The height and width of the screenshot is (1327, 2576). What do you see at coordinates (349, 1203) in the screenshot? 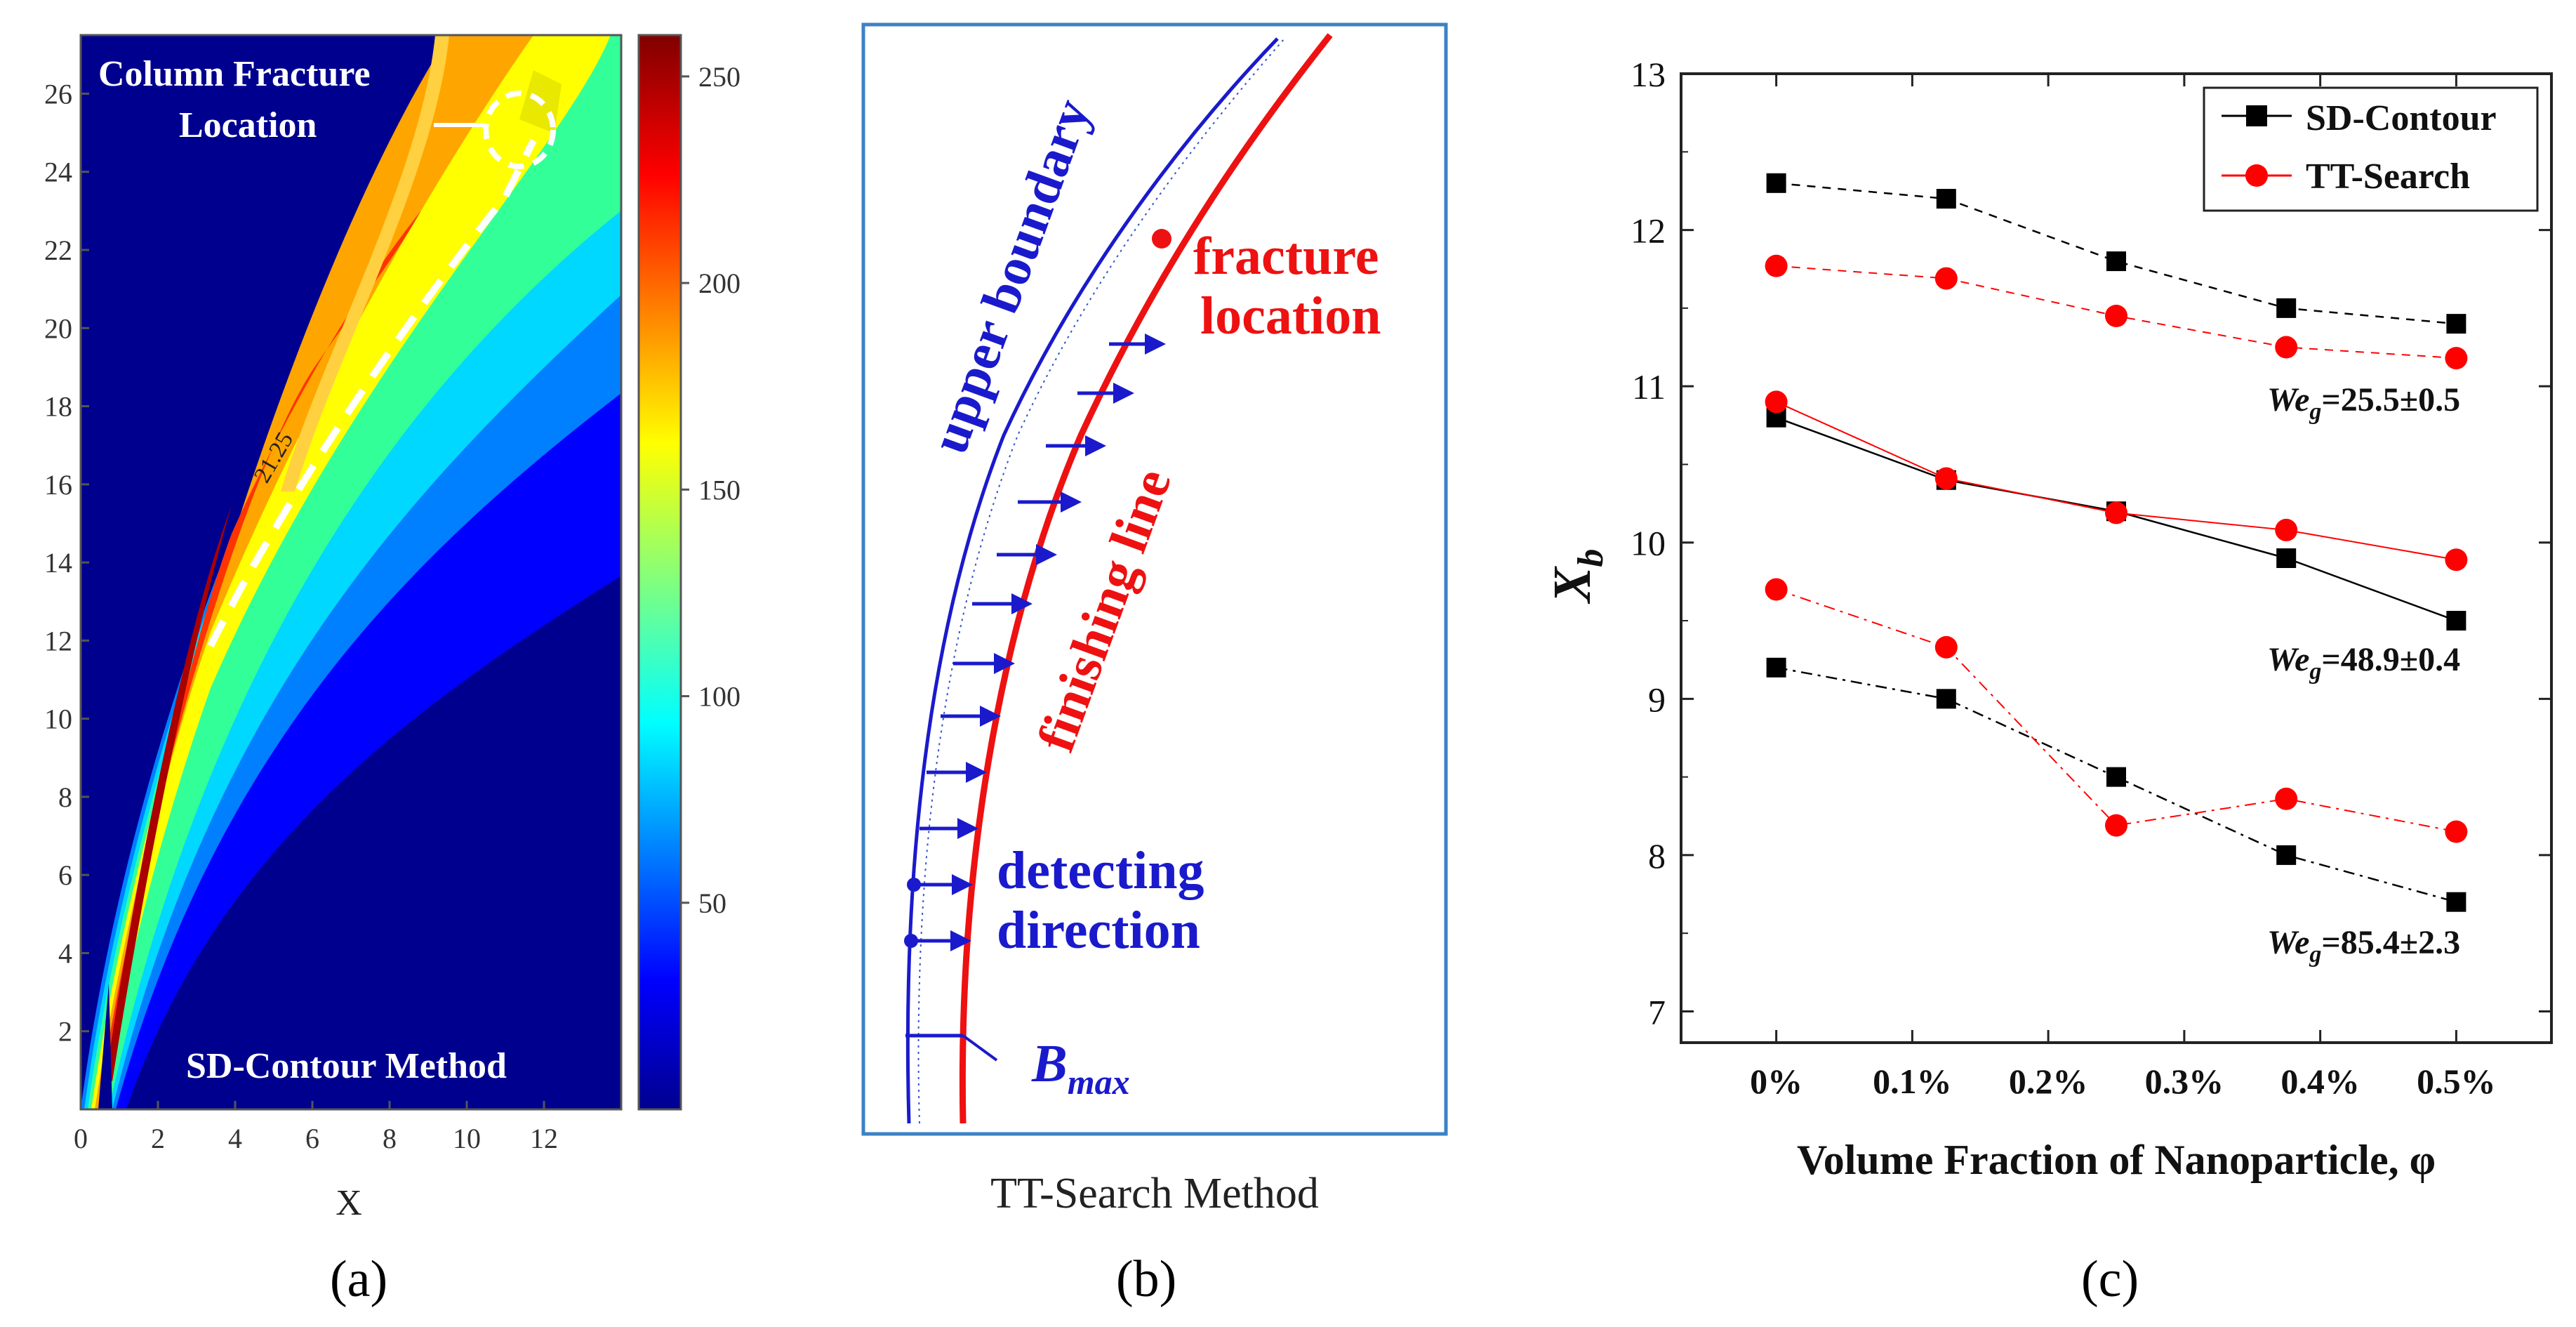
I see `xlabel-a: X` at bounding box center [349, 1203].